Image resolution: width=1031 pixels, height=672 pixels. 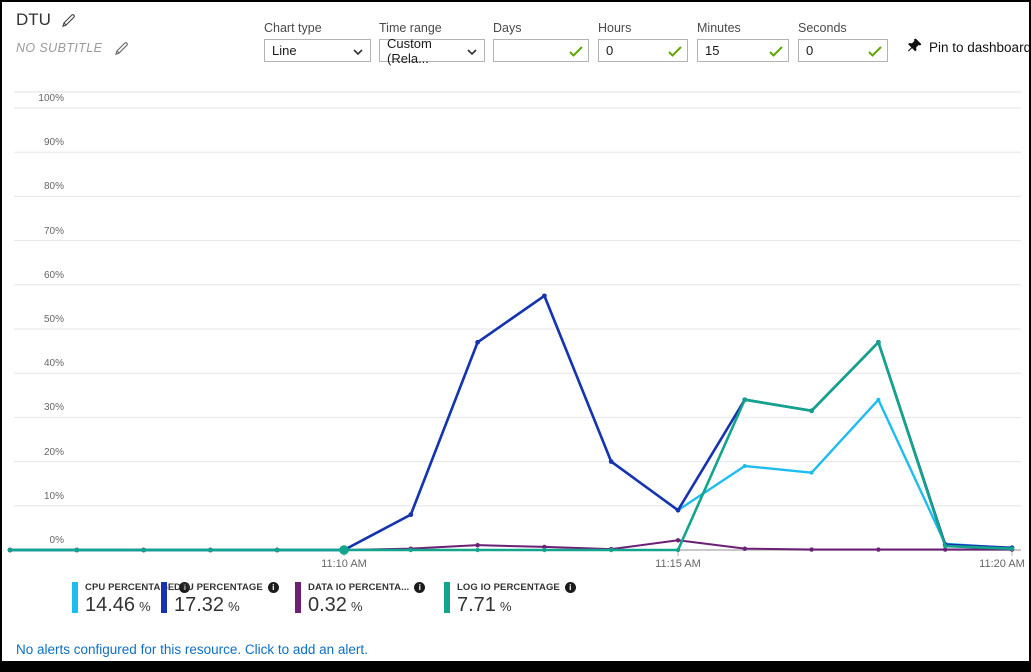 I want to click on x-axis-tick-label: 11:15 AM, so click(x=678, y=564).